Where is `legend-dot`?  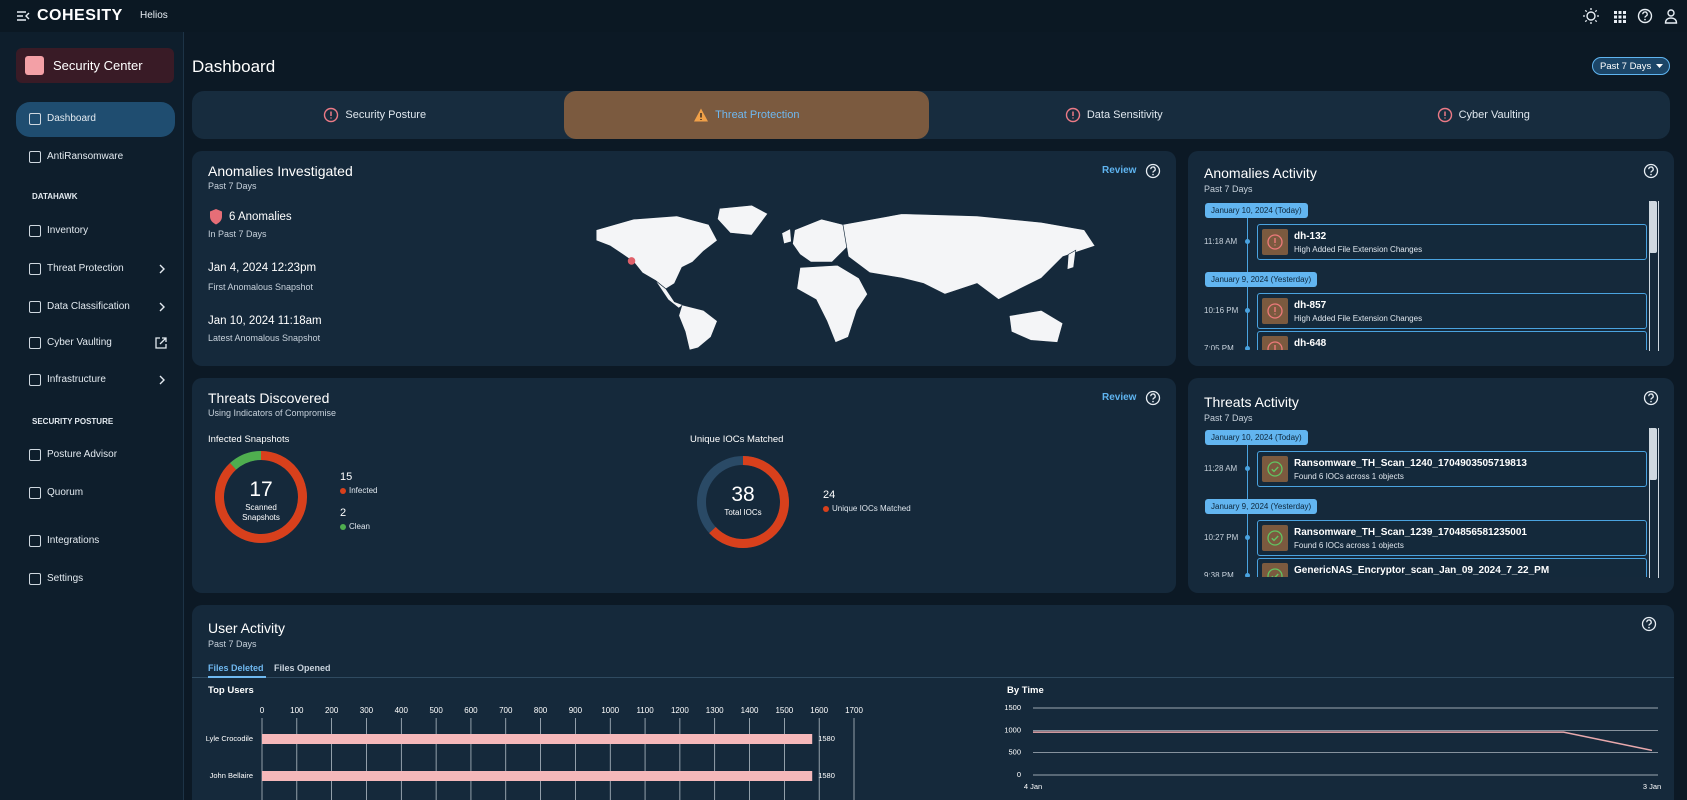 legend-dot is located at coordinates (343, 527).